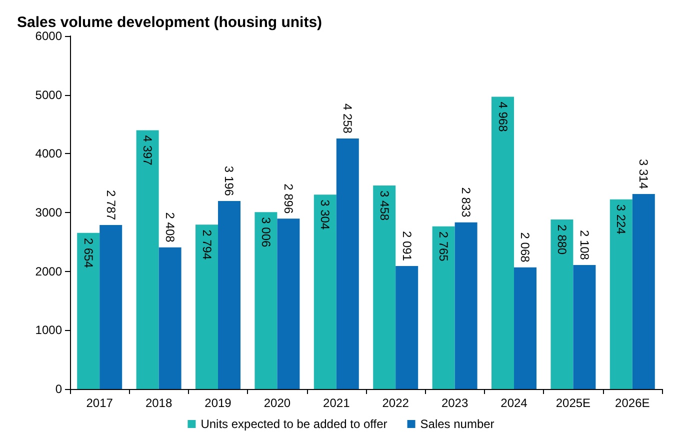  I want to click on data-label: 4 968, so click(503, 117).